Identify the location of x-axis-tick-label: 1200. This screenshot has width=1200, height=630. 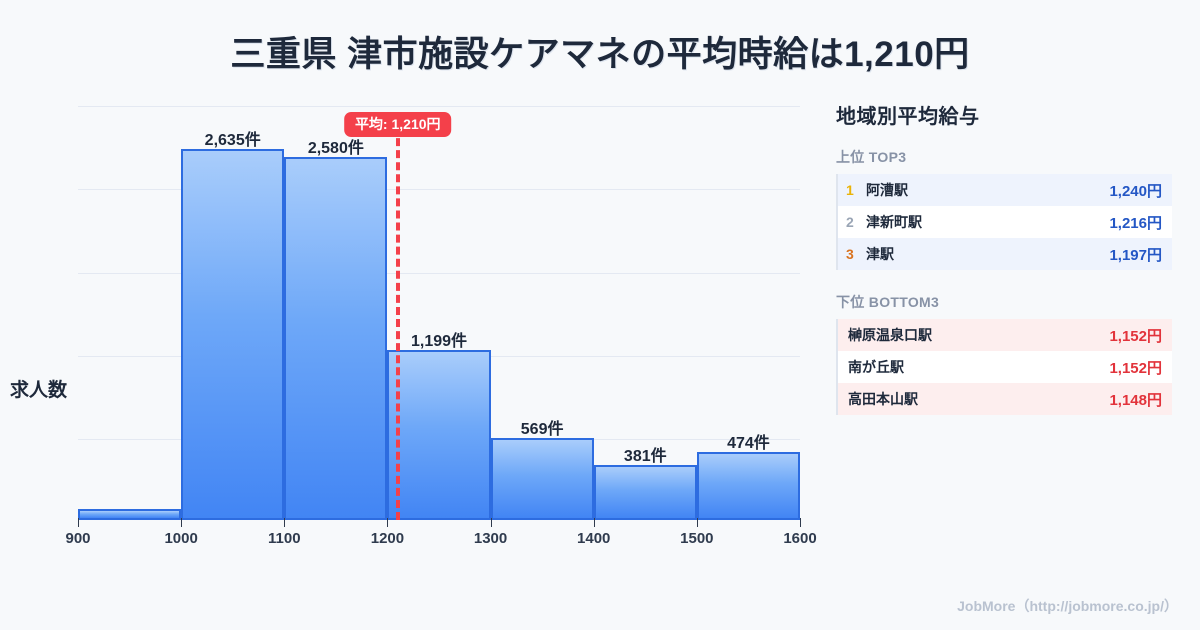
(387, 538).